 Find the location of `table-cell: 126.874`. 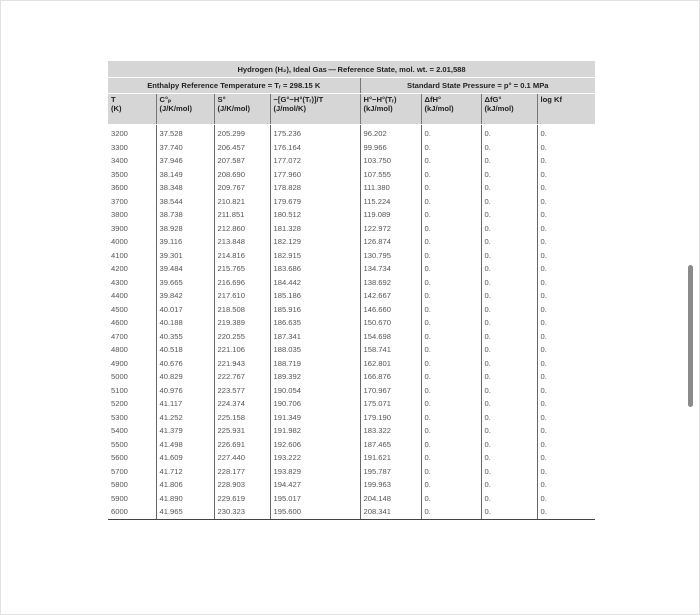

table-cell: 126.874 is located at coordinates (390, 242).